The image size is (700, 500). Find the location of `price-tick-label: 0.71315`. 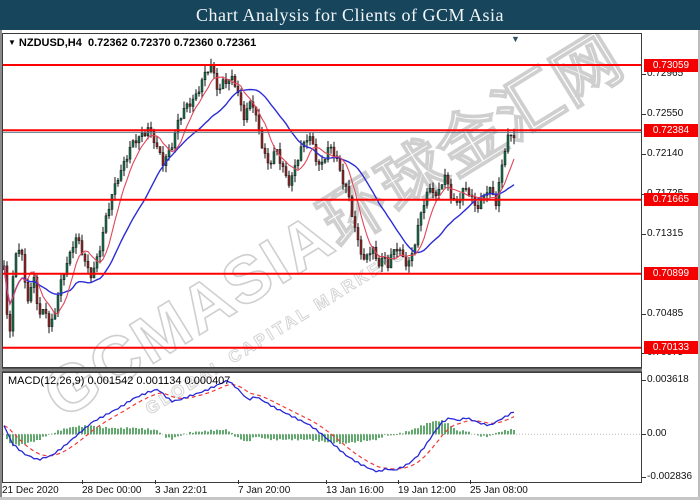

price-tick-label: 0.71315 is located at coordinates (665, 233).